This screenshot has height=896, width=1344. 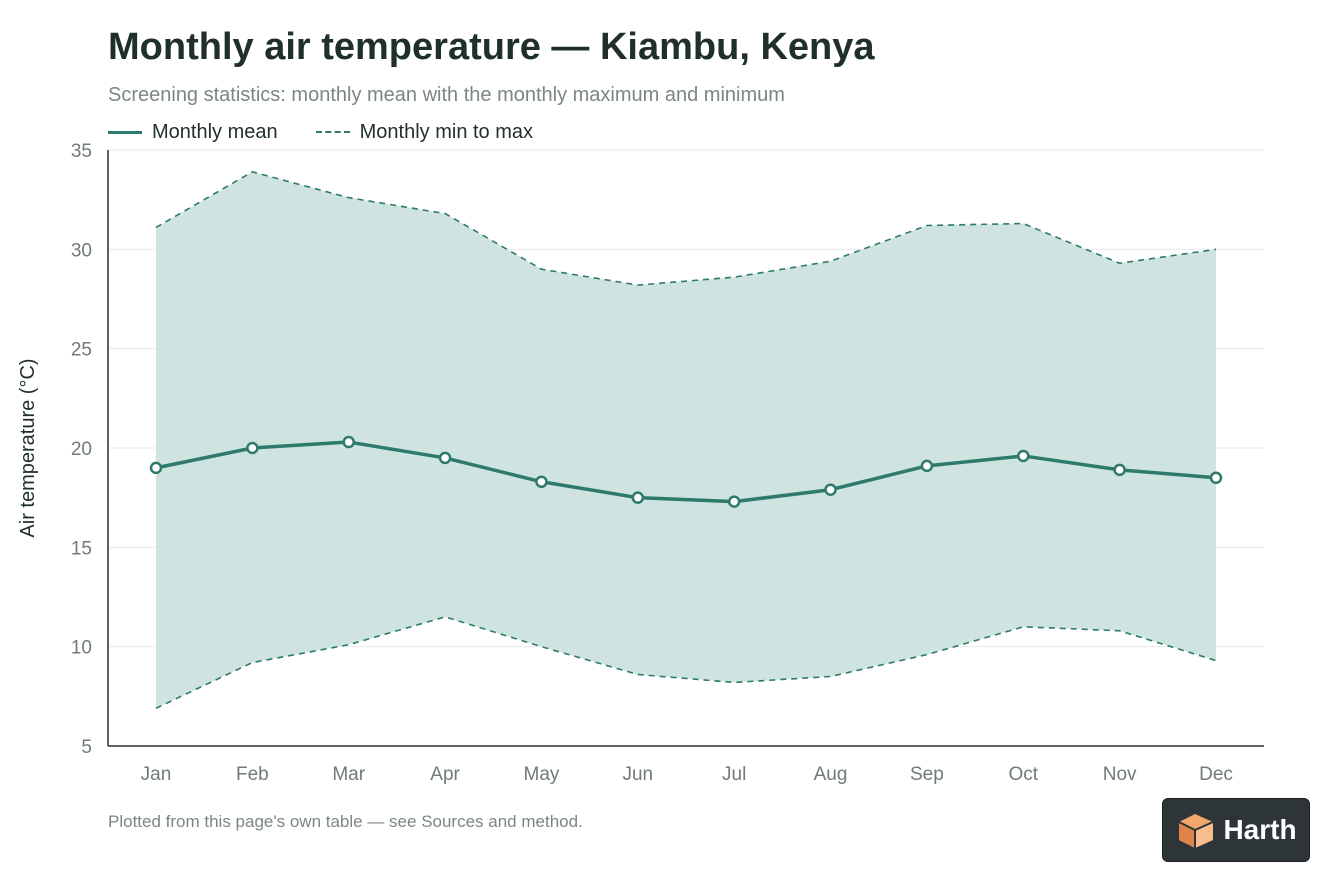 What do you see at coordinates (1196, 831) in the screenshot?
I see `harth-logo-icon` at bounding box center [1196, 831].